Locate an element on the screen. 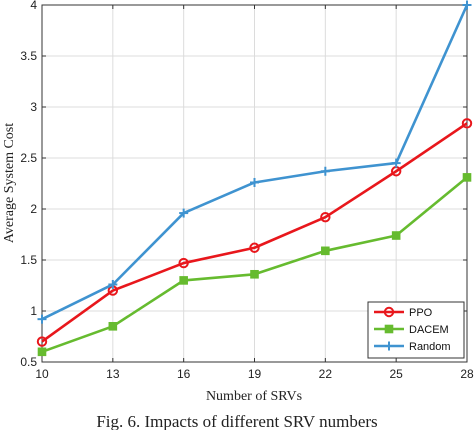  y-tick-label: 4 is located at coordinates (33, 6).